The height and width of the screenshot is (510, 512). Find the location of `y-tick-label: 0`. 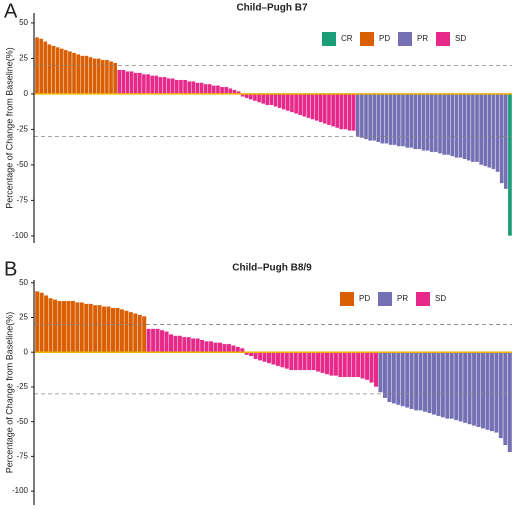

y-tick-label: 0 is located at coordinates (26, 351).